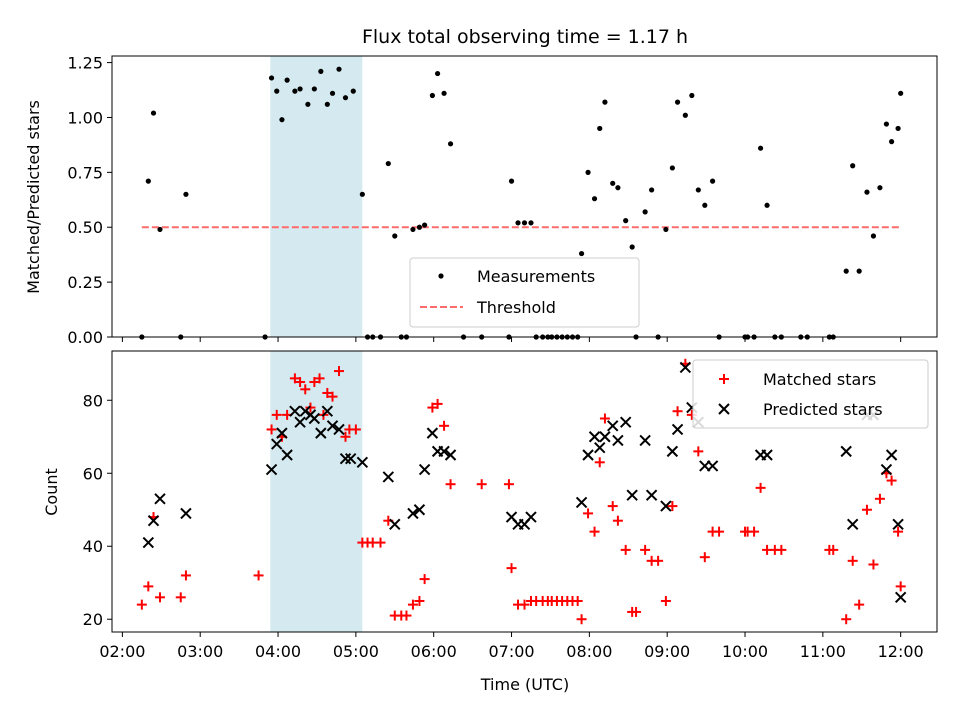 This screenshot has height=720, width=960. What do you see at coordinates (524, 684) in the screenshot?
I see `x-axis-label: Time (UTC)` at bounding box center [524, 684].